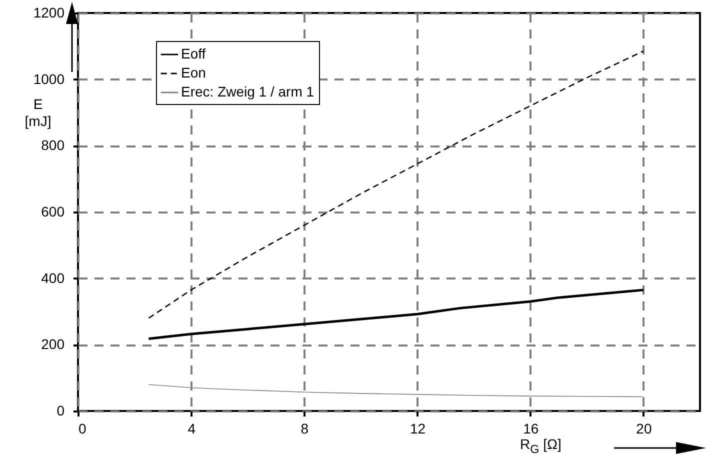 The height and width of the screenshot is (461, 712). Describe the element at coordinates (192, 428) in the screenshot. I see `x-tick-label: 4` at that location.